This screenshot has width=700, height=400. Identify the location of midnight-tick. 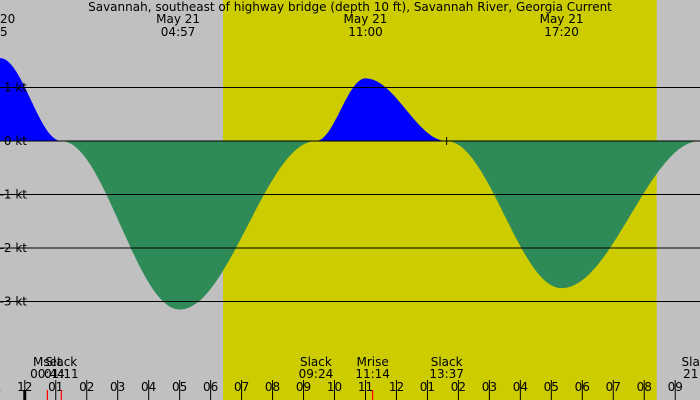
(25, 395).